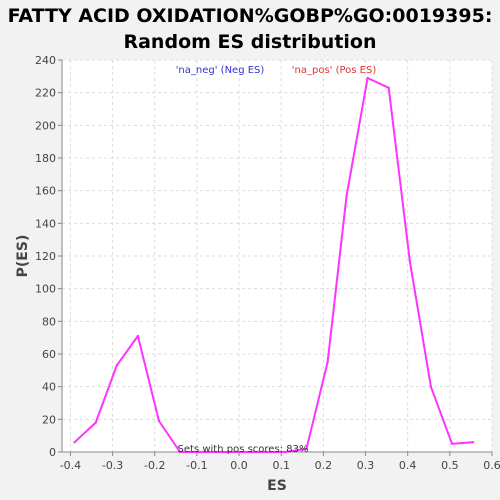  What do you see at coordinates (23, 256) in the screenshot?
I see `y-axis-label: P(ES)` at bounding box center [23, 256].